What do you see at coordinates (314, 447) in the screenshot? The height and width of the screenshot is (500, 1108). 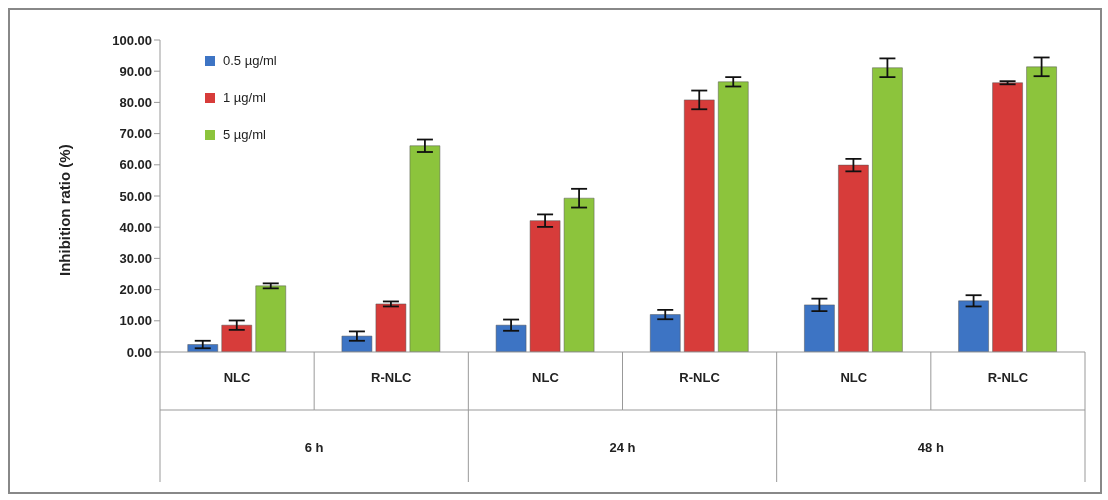 I see `text: 6 h` at bounding box center [314, 447].